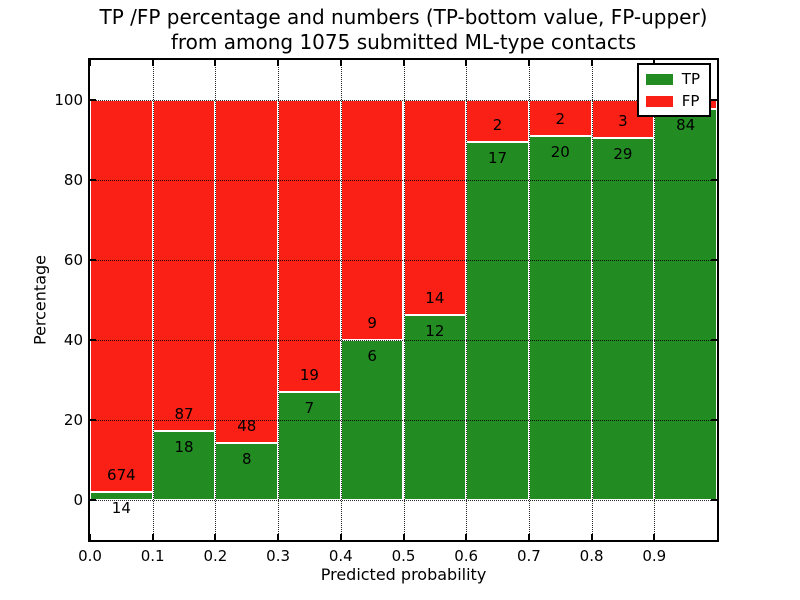 Image resolution: width=800 pixels, height=600 pixels. Describe the element at coordinates (659, 79) in the screenshot. I see `tp-swatch-icon` at that location.